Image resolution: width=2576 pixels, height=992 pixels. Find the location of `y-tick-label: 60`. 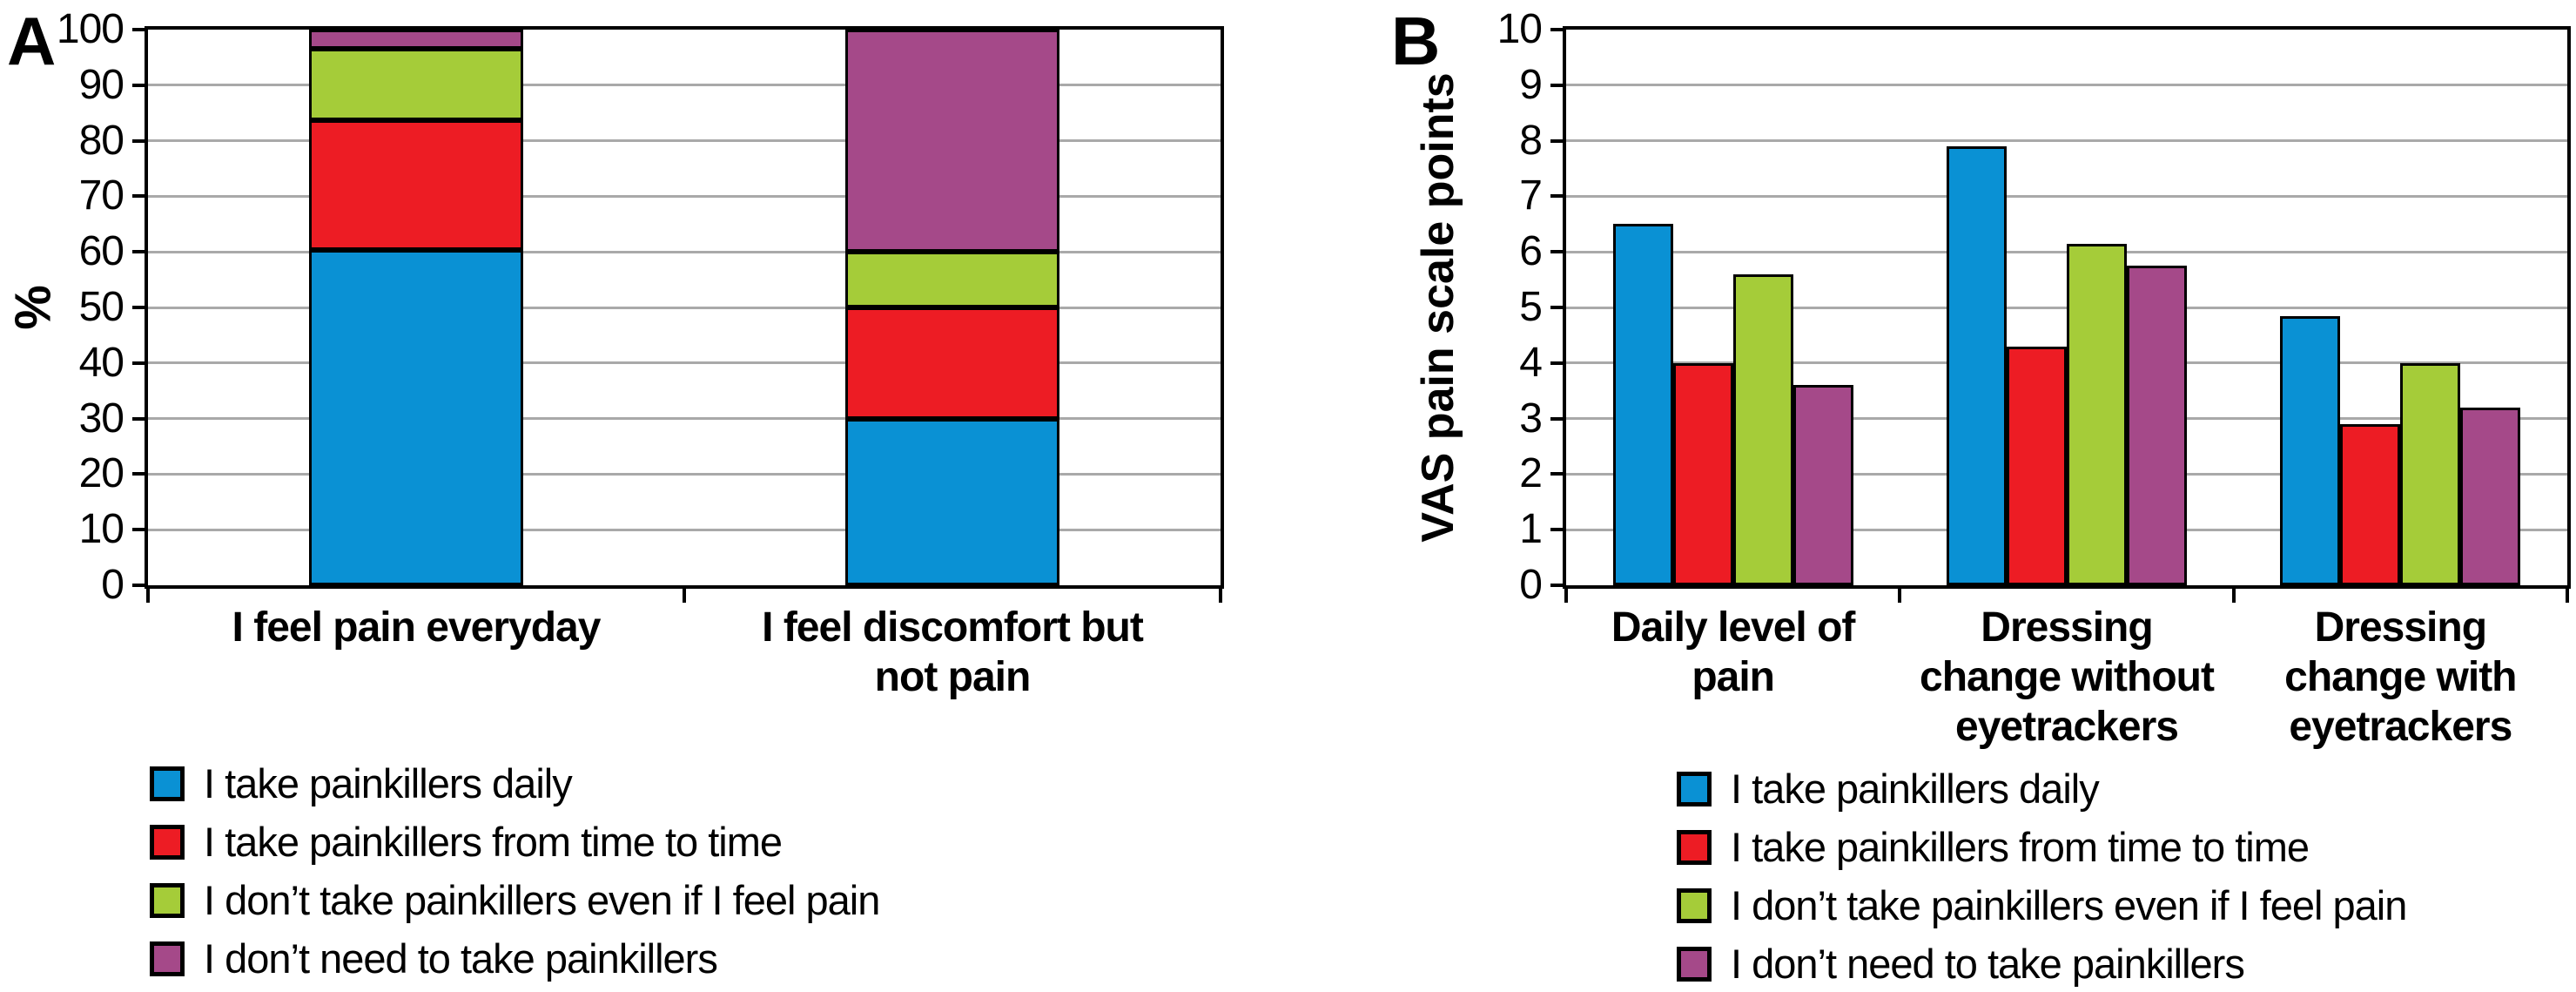

y-tick-label: 60 is located at coordinates (101, 252).